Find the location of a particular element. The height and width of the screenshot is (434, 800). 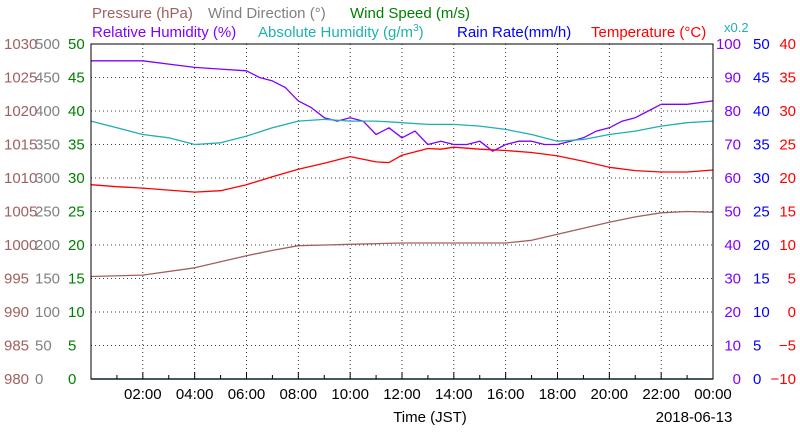

y-tick-pressure: 995 is located at coordinates (16, 279).